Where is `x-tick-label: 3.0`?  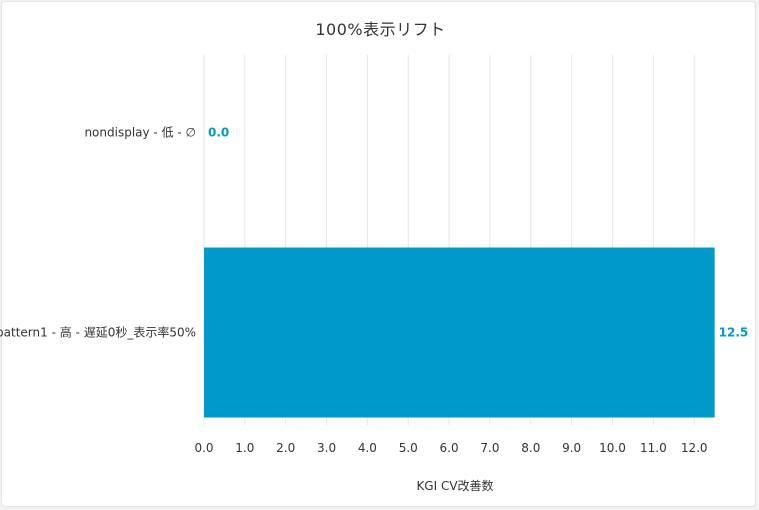
x-tick-label: 3.0 is located at coordinates (326, 448).